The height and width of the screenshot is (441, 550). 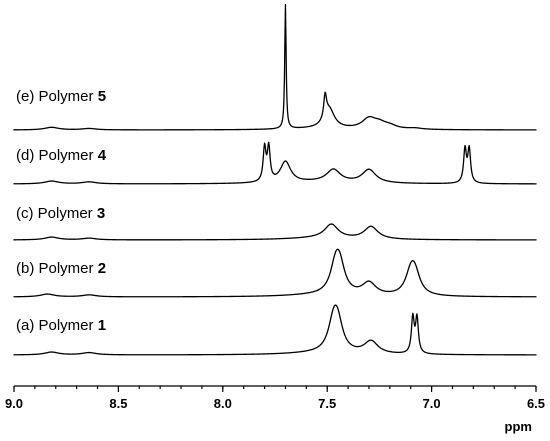 I want to click on trace-label-prefix: (c) Polymer, so click(x=56, y=213).